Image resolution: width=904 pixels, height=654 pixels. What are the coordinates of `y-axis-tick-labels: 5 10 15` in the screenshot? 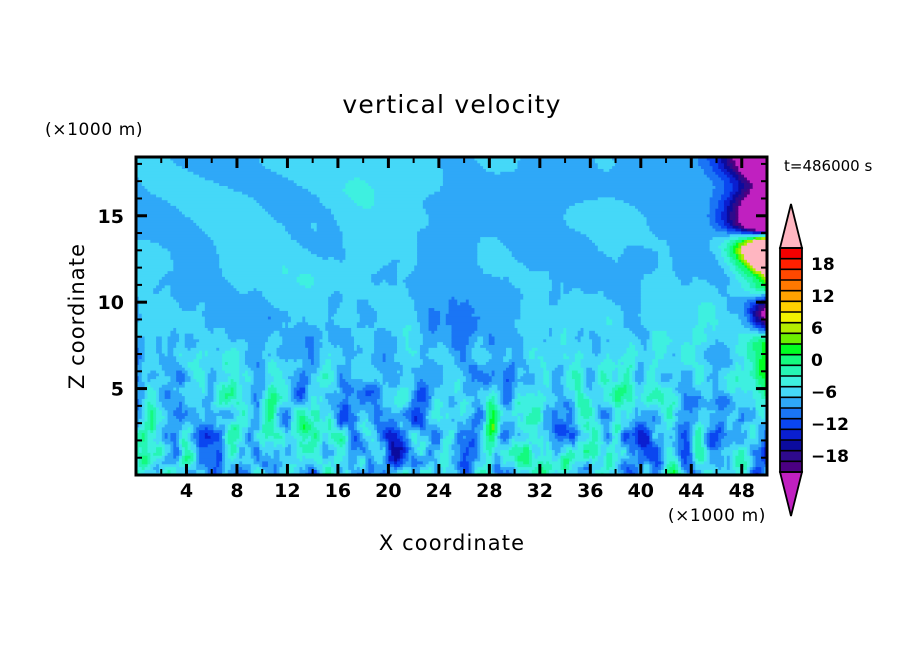 It's located at (111, 303).